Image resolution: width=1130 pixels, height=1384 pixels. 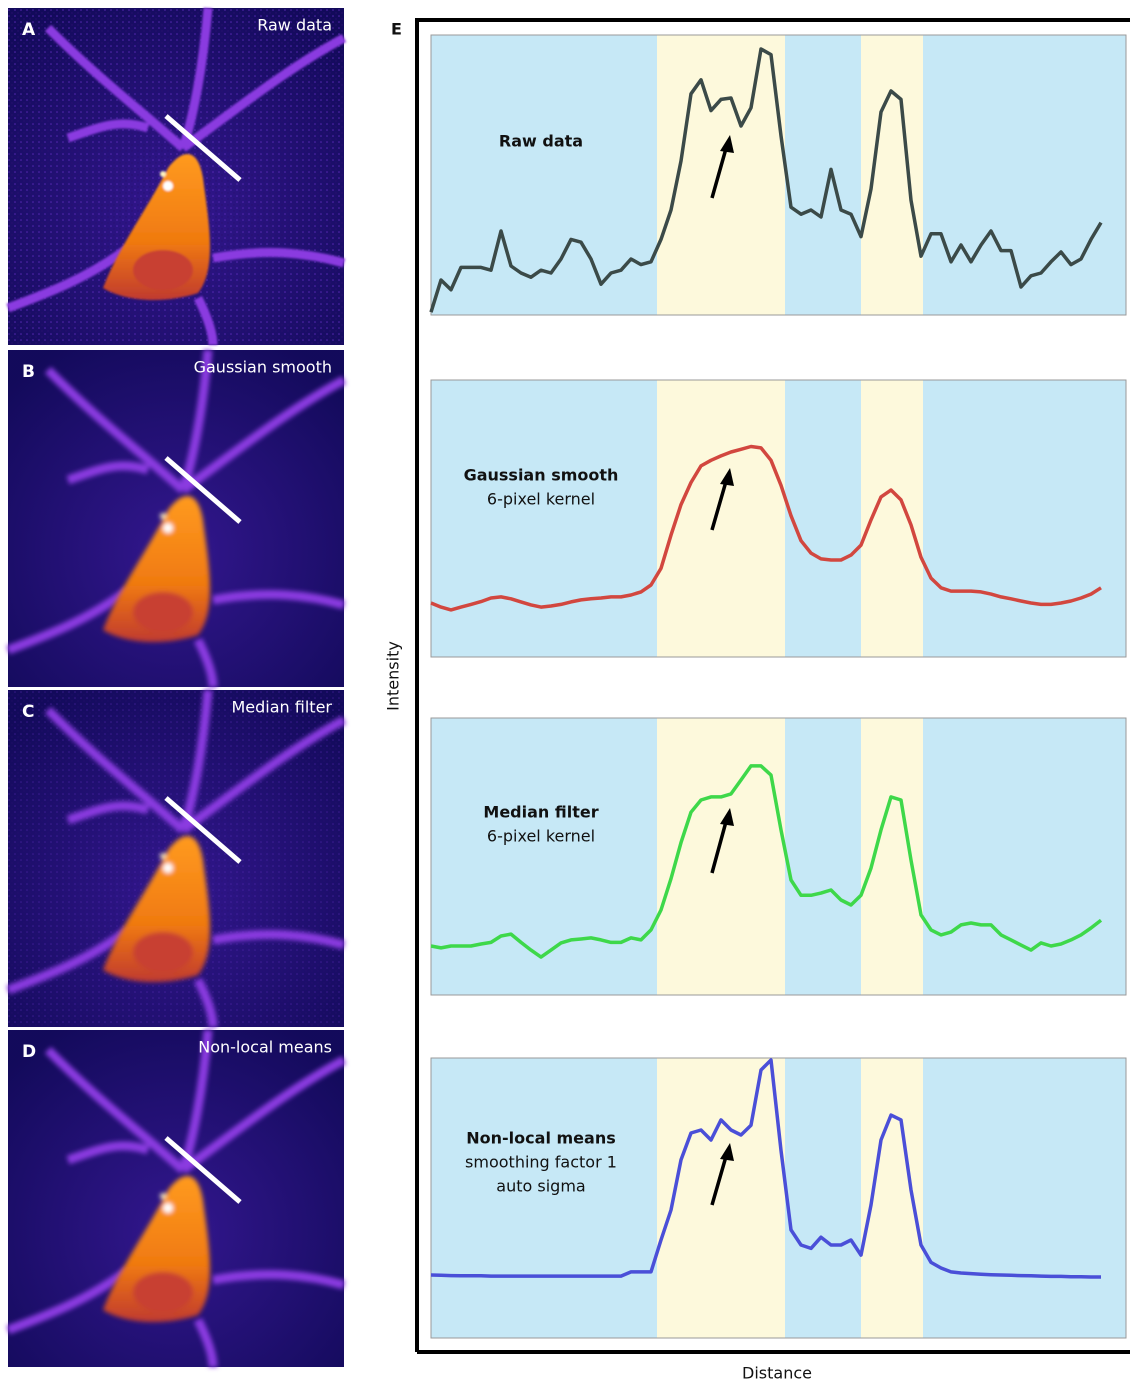 What do you see at coordinates (540, 812) in the screenshot?
I see `chart-title: Median filter` at bounding box center [540, 812].